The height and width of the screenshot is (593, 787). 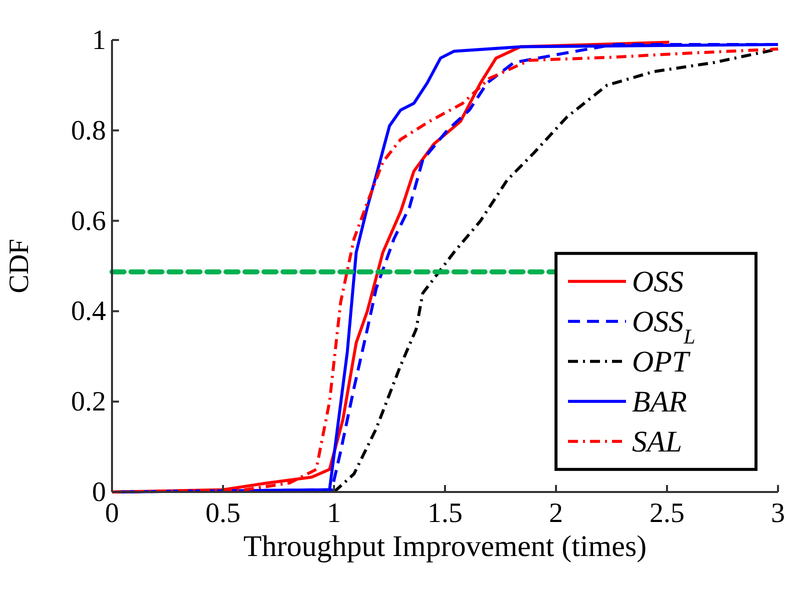 What do you see at coordinates (99, 40) in the screenshot?
I see `y-tick-label: 1` at bounding box center [99, 40].